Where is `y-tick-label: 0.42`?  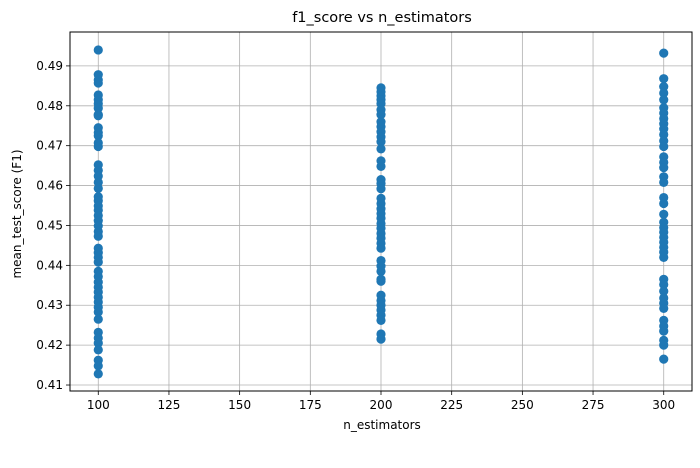 y-tick-label: 0.42 is located at coordinates (49, 345).